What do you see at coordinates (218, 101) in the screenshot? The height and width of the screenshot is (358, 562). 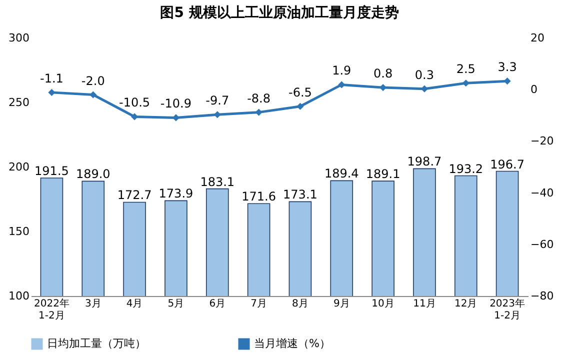 I see `data-label: -9.7` at bounding box center [218, 101].